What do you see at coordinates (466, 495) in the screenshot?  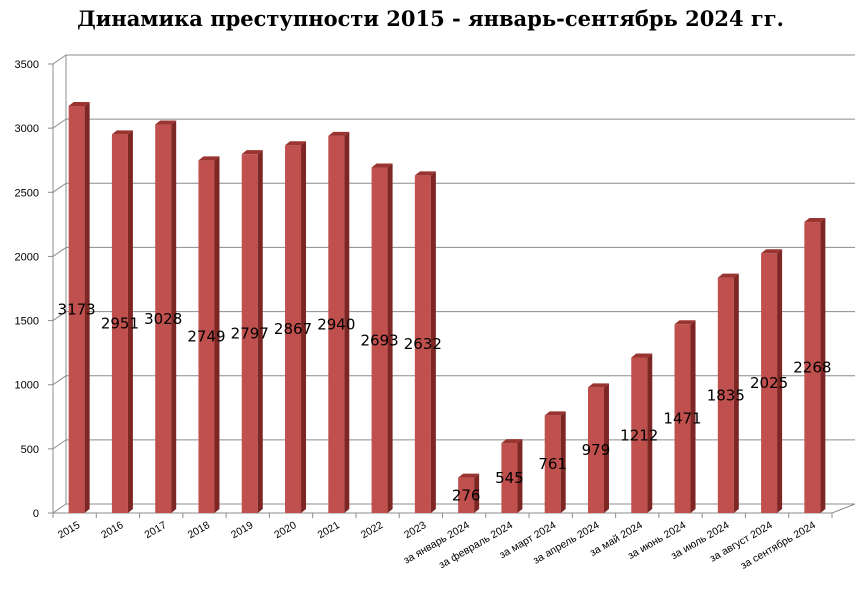 I see `data-label: 276` at bounding box center [466, 495].